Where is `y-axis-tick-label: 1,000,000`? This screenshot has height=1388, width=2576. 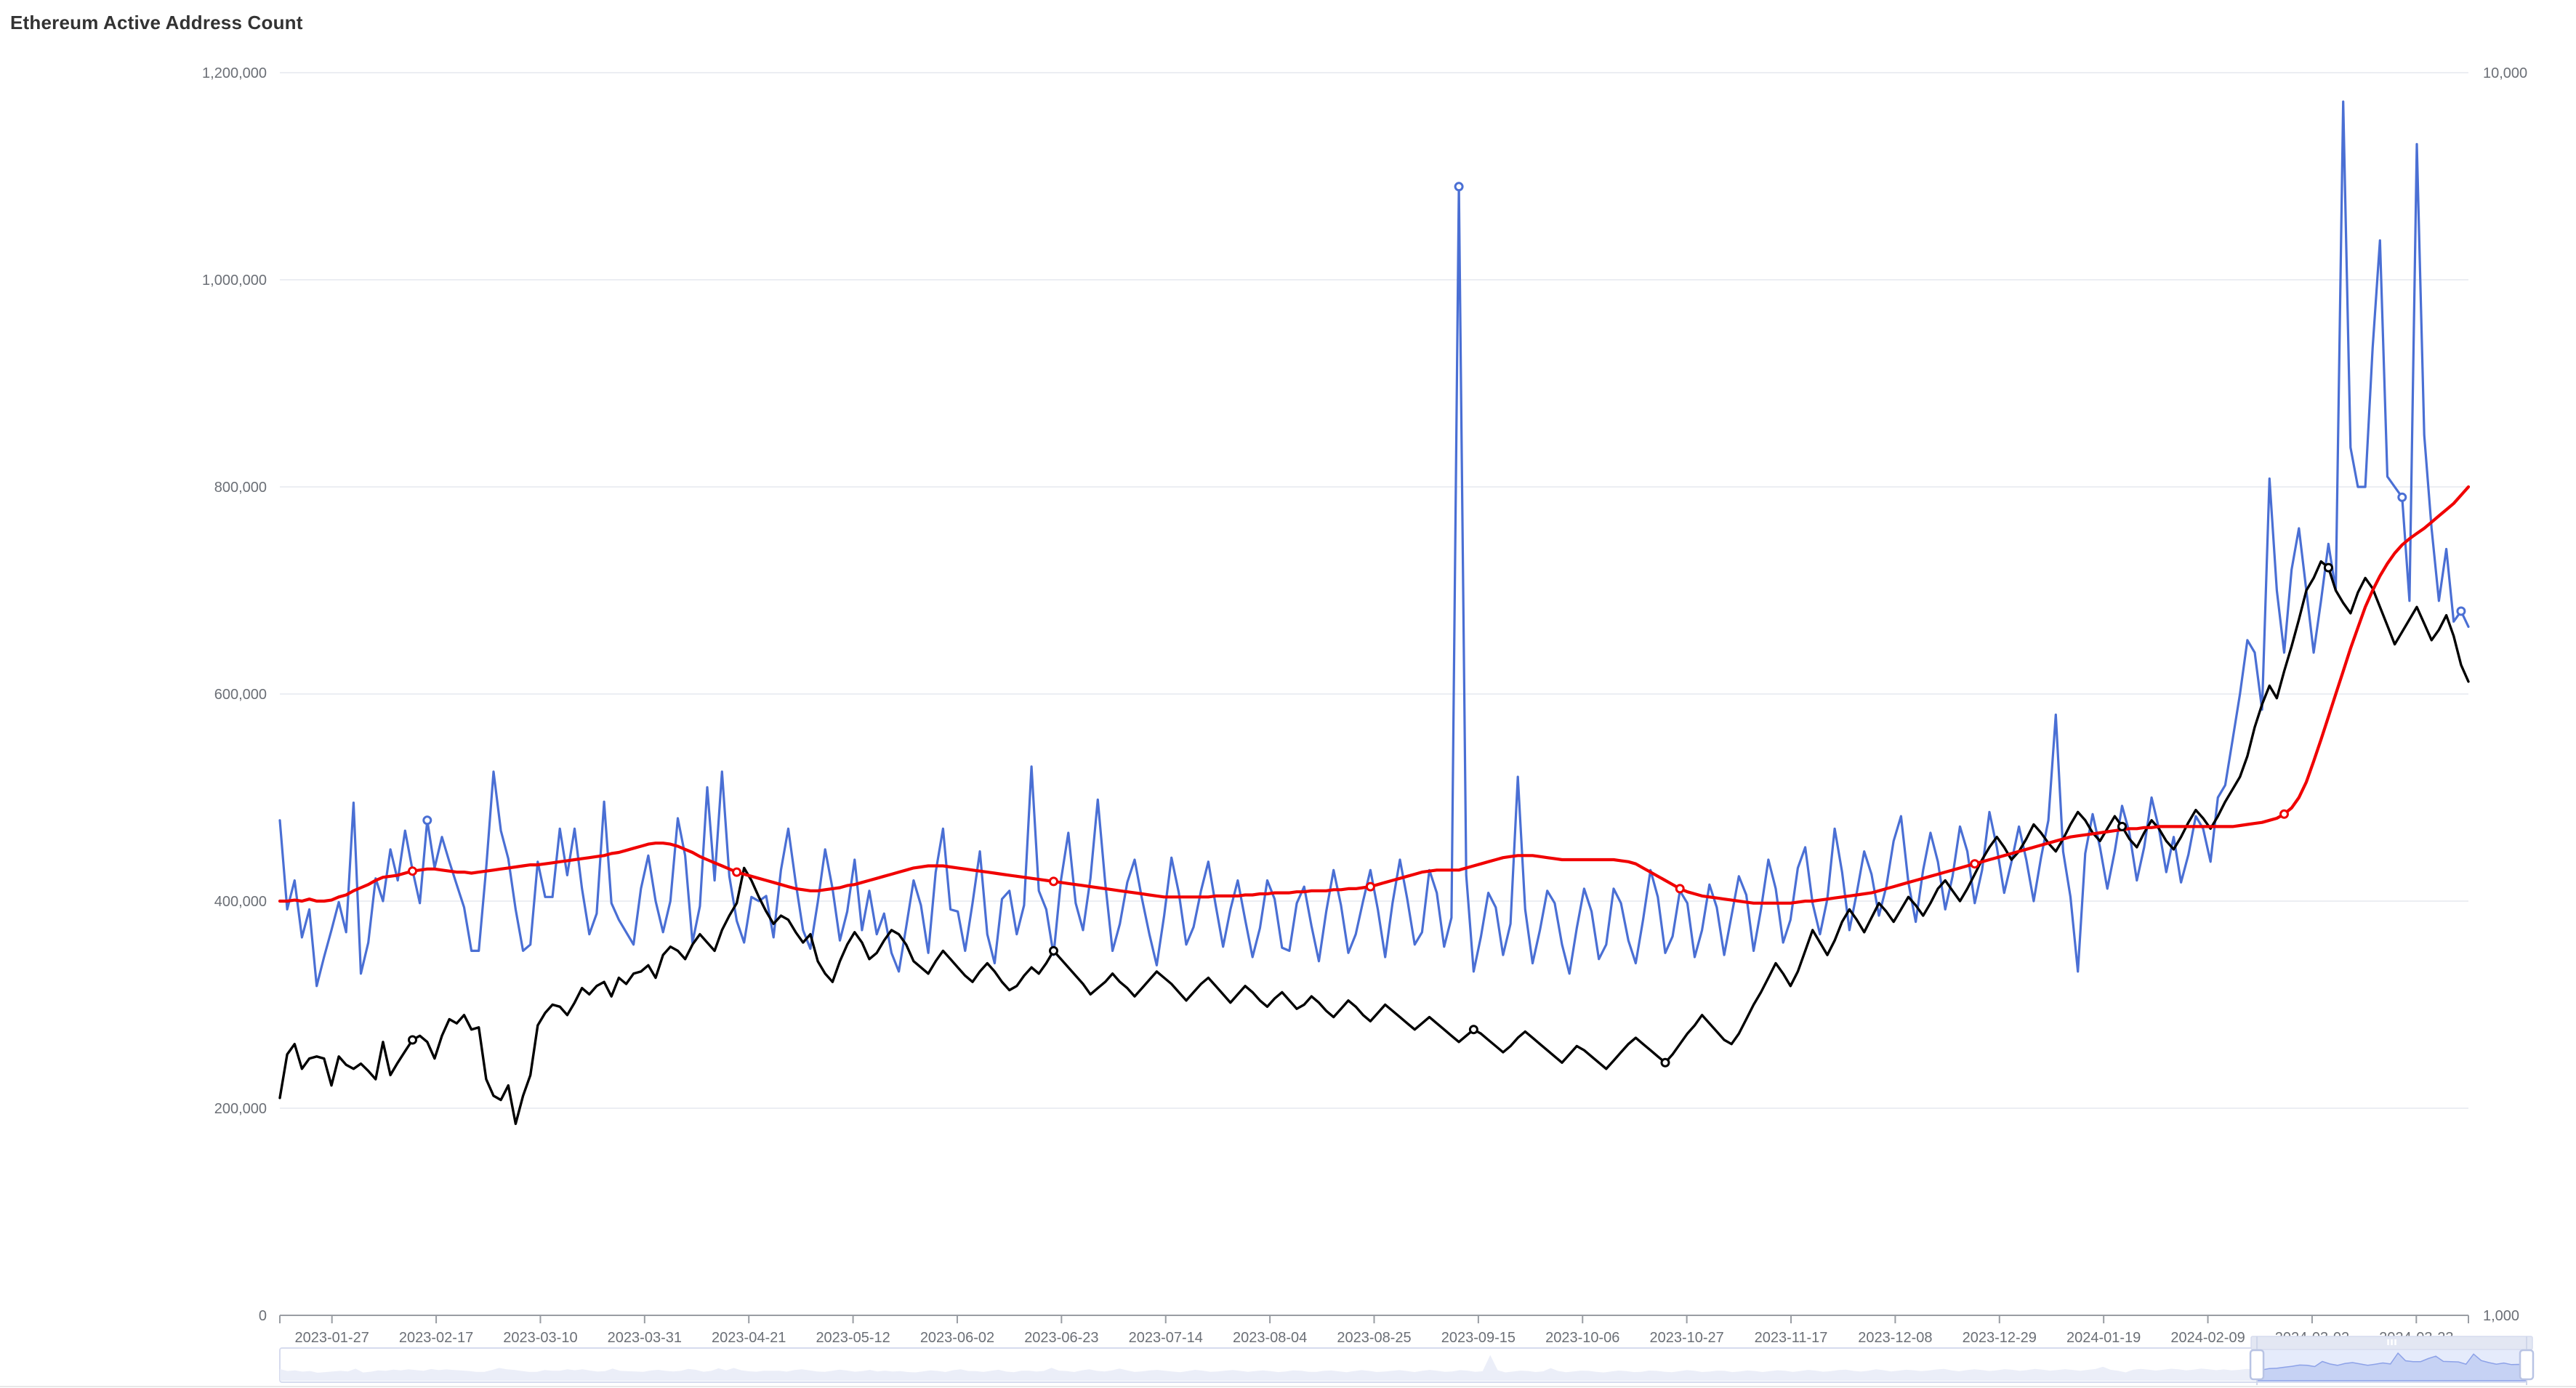 y-axis-tick-label: 1,000,000 is located at coordinates (234, 281).